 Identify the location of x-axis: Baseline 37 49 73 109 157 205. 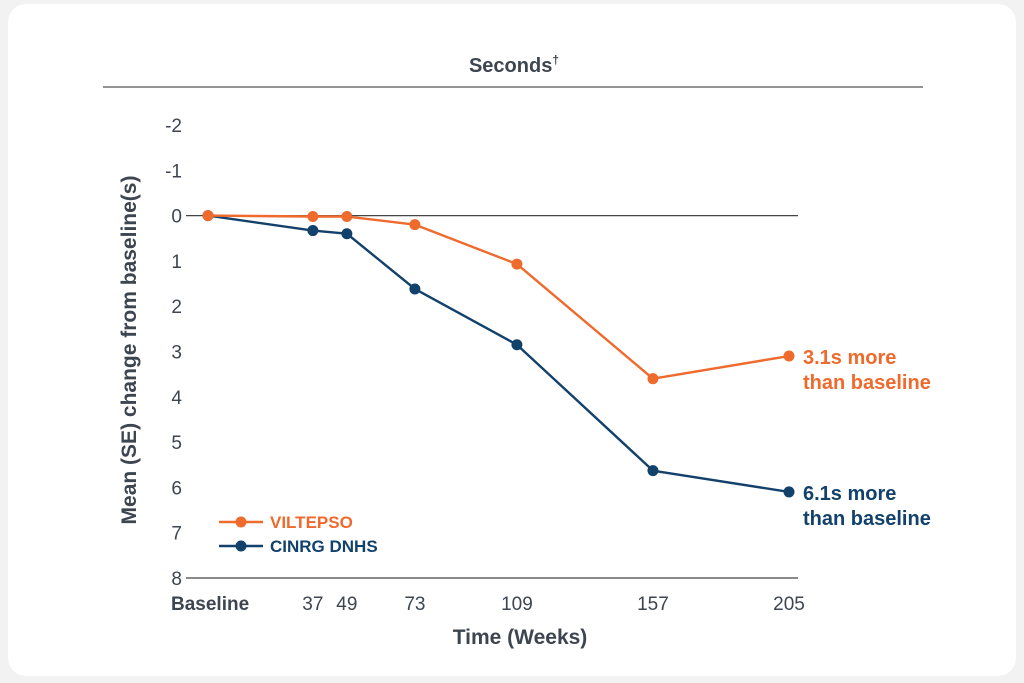
(488, 604).